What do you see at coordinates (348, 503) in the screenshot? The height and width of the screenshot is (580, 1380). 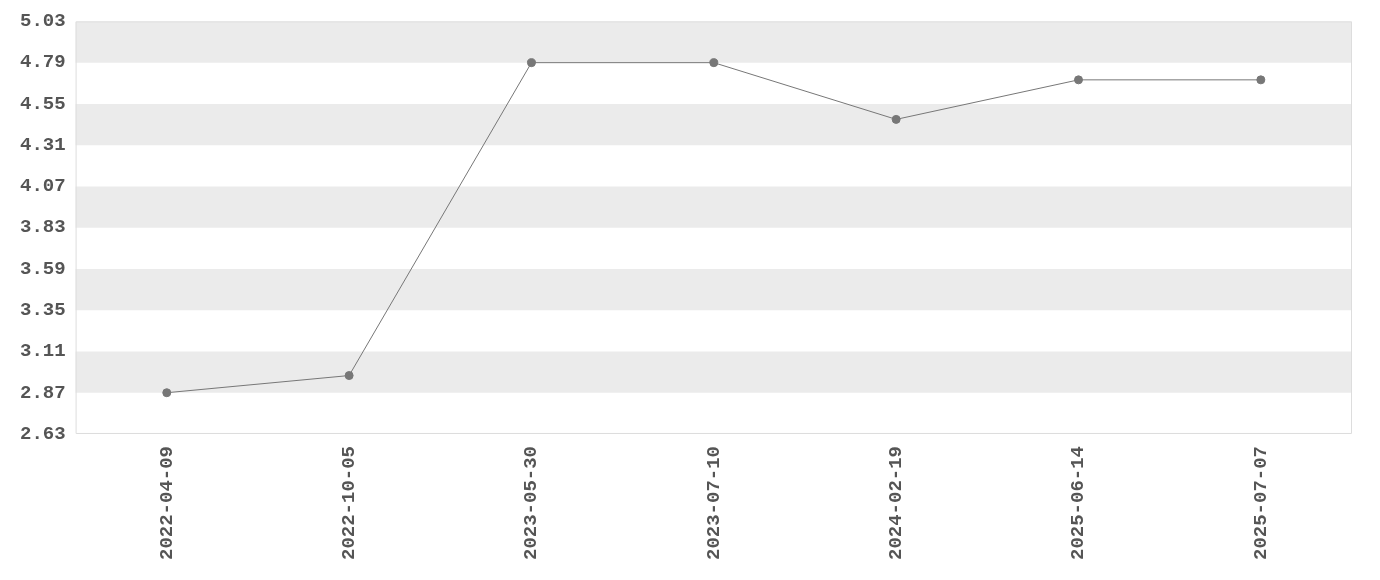 I see `x-tick-label: 2022-10-05` at bounding box center [348, 503].